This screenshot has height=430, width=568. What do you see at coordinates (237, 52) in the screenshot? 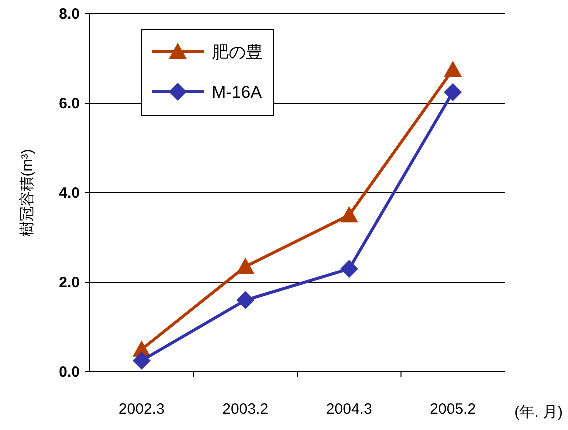
I see `legend-label: 肥の豊` at bounding box center [237, 52].